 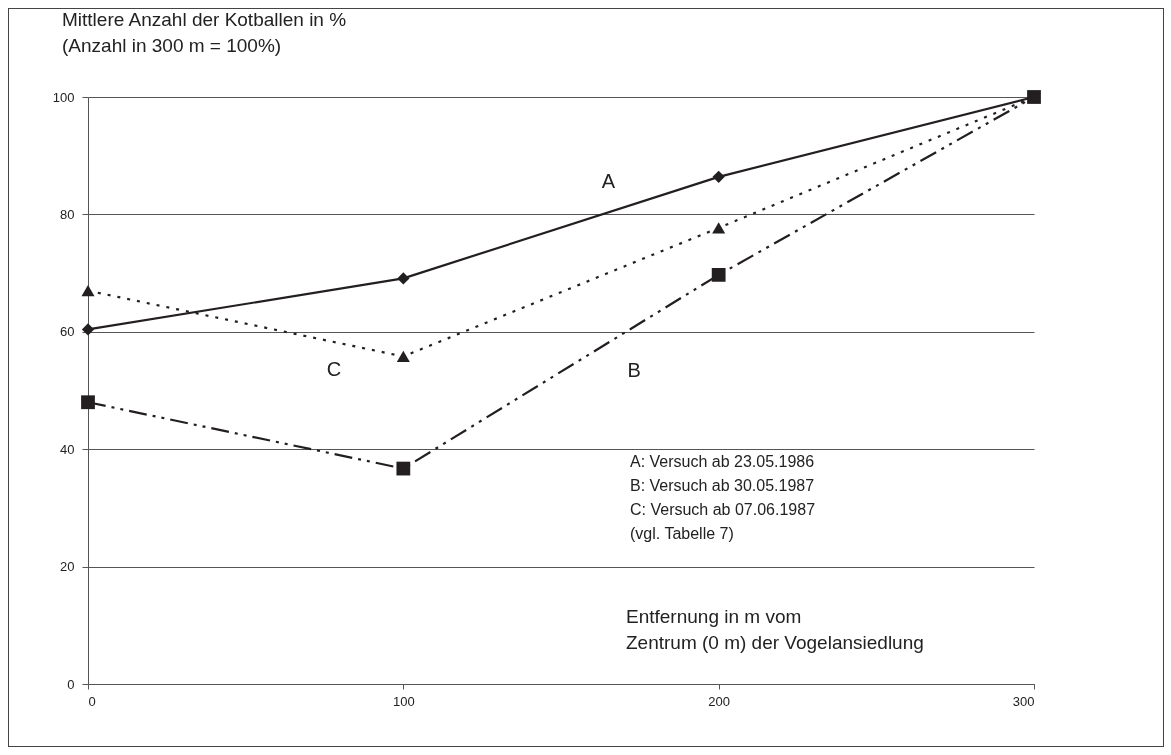 I want to click on x-tick-label: 100, so click(x=403, y=701).